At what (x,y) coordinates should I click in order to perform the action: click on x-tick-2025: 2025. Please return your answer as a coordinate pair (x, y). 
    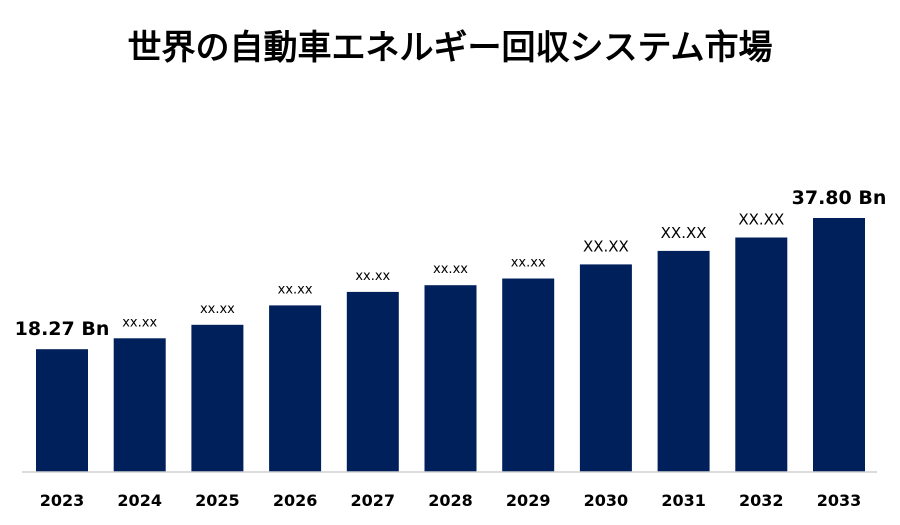
    Looking at the image, I should click on (217, 500).